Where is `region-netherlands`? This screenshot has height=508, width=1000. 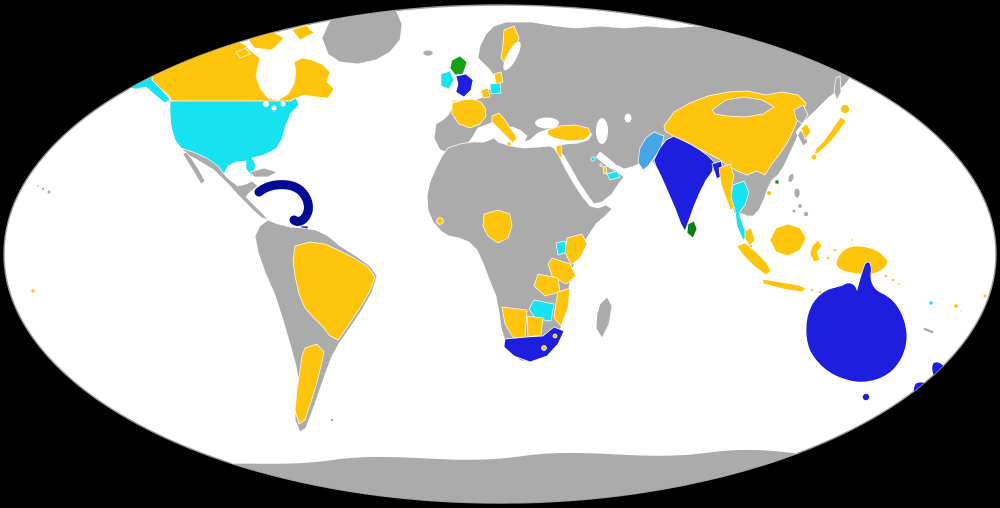 region-netherlands is located at coordinates (485, 93).